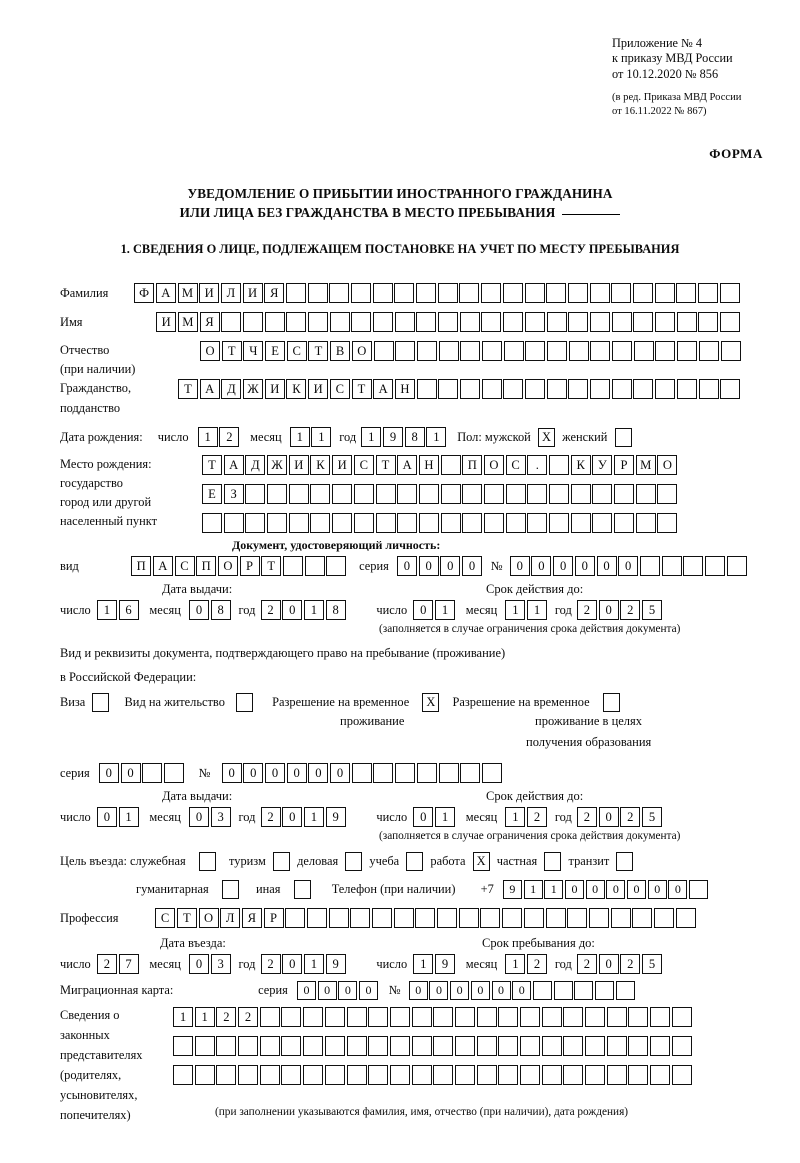  I want to click on form-cell: Д, so click(231, 389).